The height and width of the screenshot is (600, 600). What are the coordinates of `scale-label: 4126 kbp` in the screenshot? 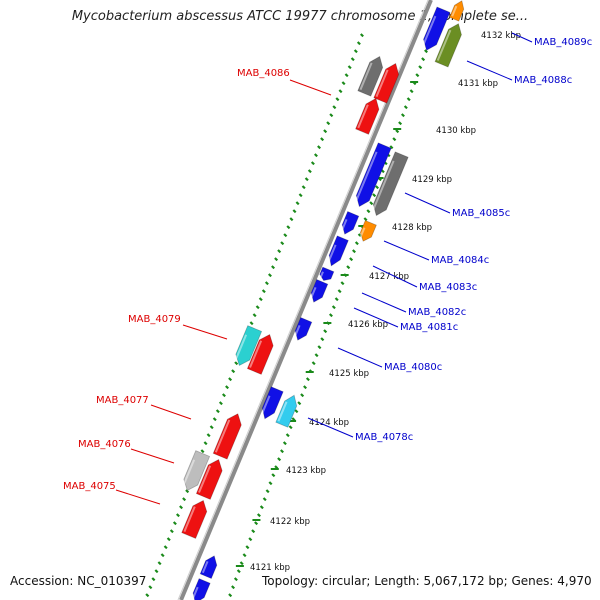 It's located at (368, 325).